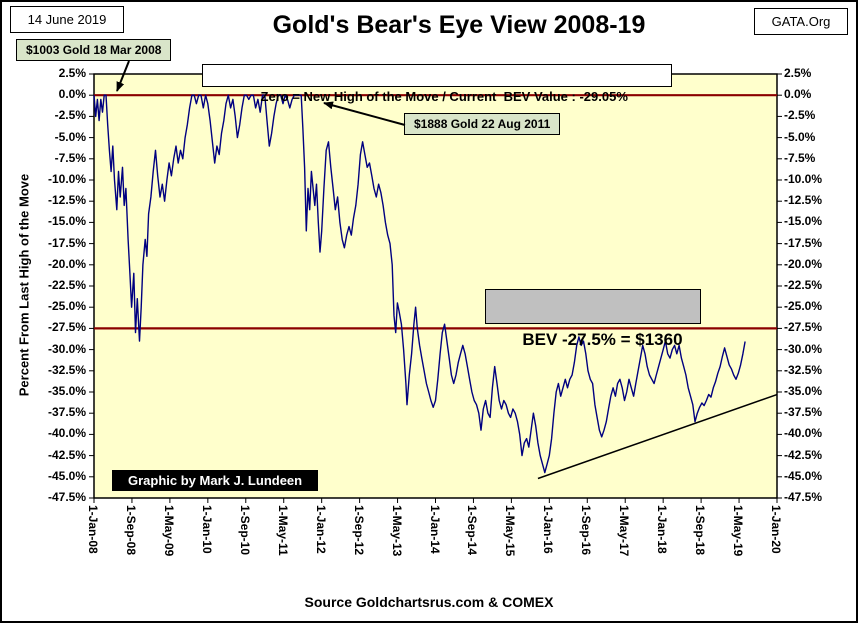 This screenshot has width=858, height=623. I want to click on gata-org-label: GATA.Org, so click(801, 21).